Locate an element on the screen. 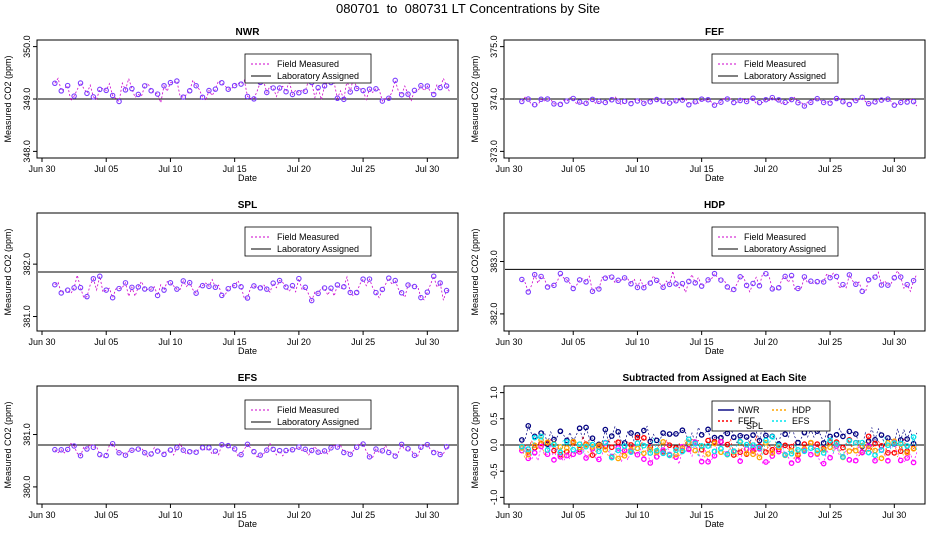  y-tick-label: 0.5 is located at coordinates (494, 419).